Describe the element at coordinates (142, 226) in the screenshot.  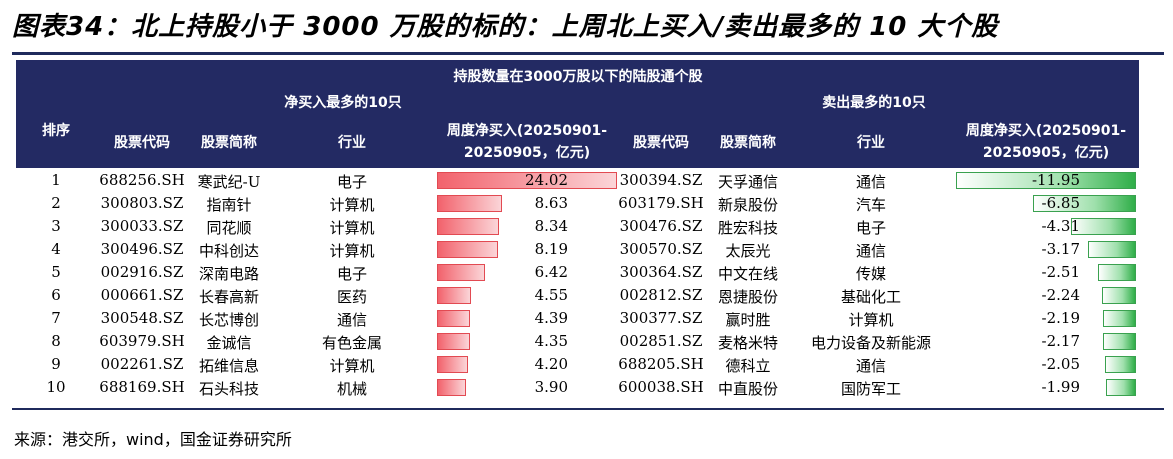
I see `buy-code-cell: 300033.SZ` at that location.